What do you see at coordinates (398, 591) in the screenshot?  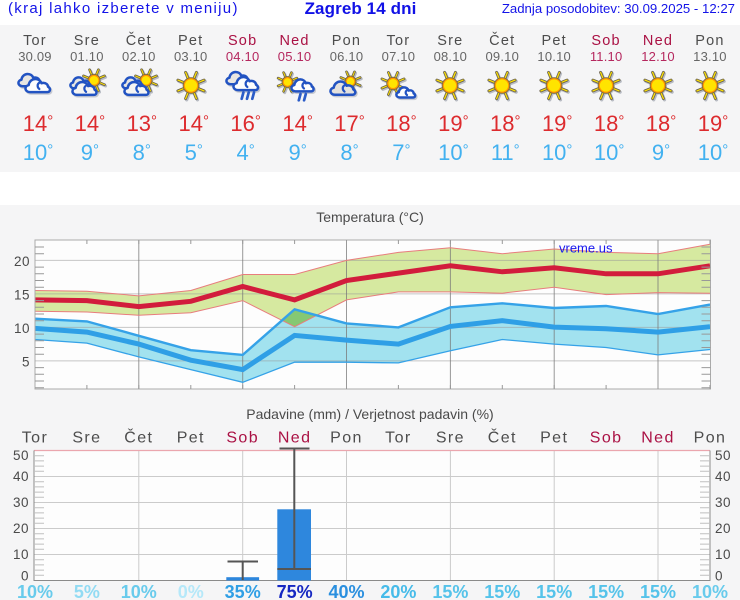 I see `svg-text: 20%` at bounding box center [398, 591].